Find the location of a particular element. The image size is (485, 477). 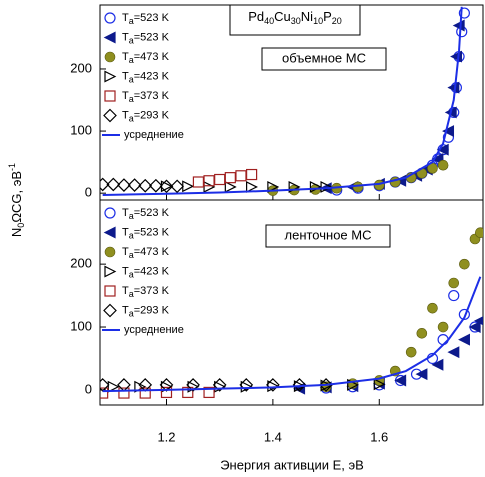

chart-title: Pd40Cu30Ni10P20 is located at coordinates (295, 17).